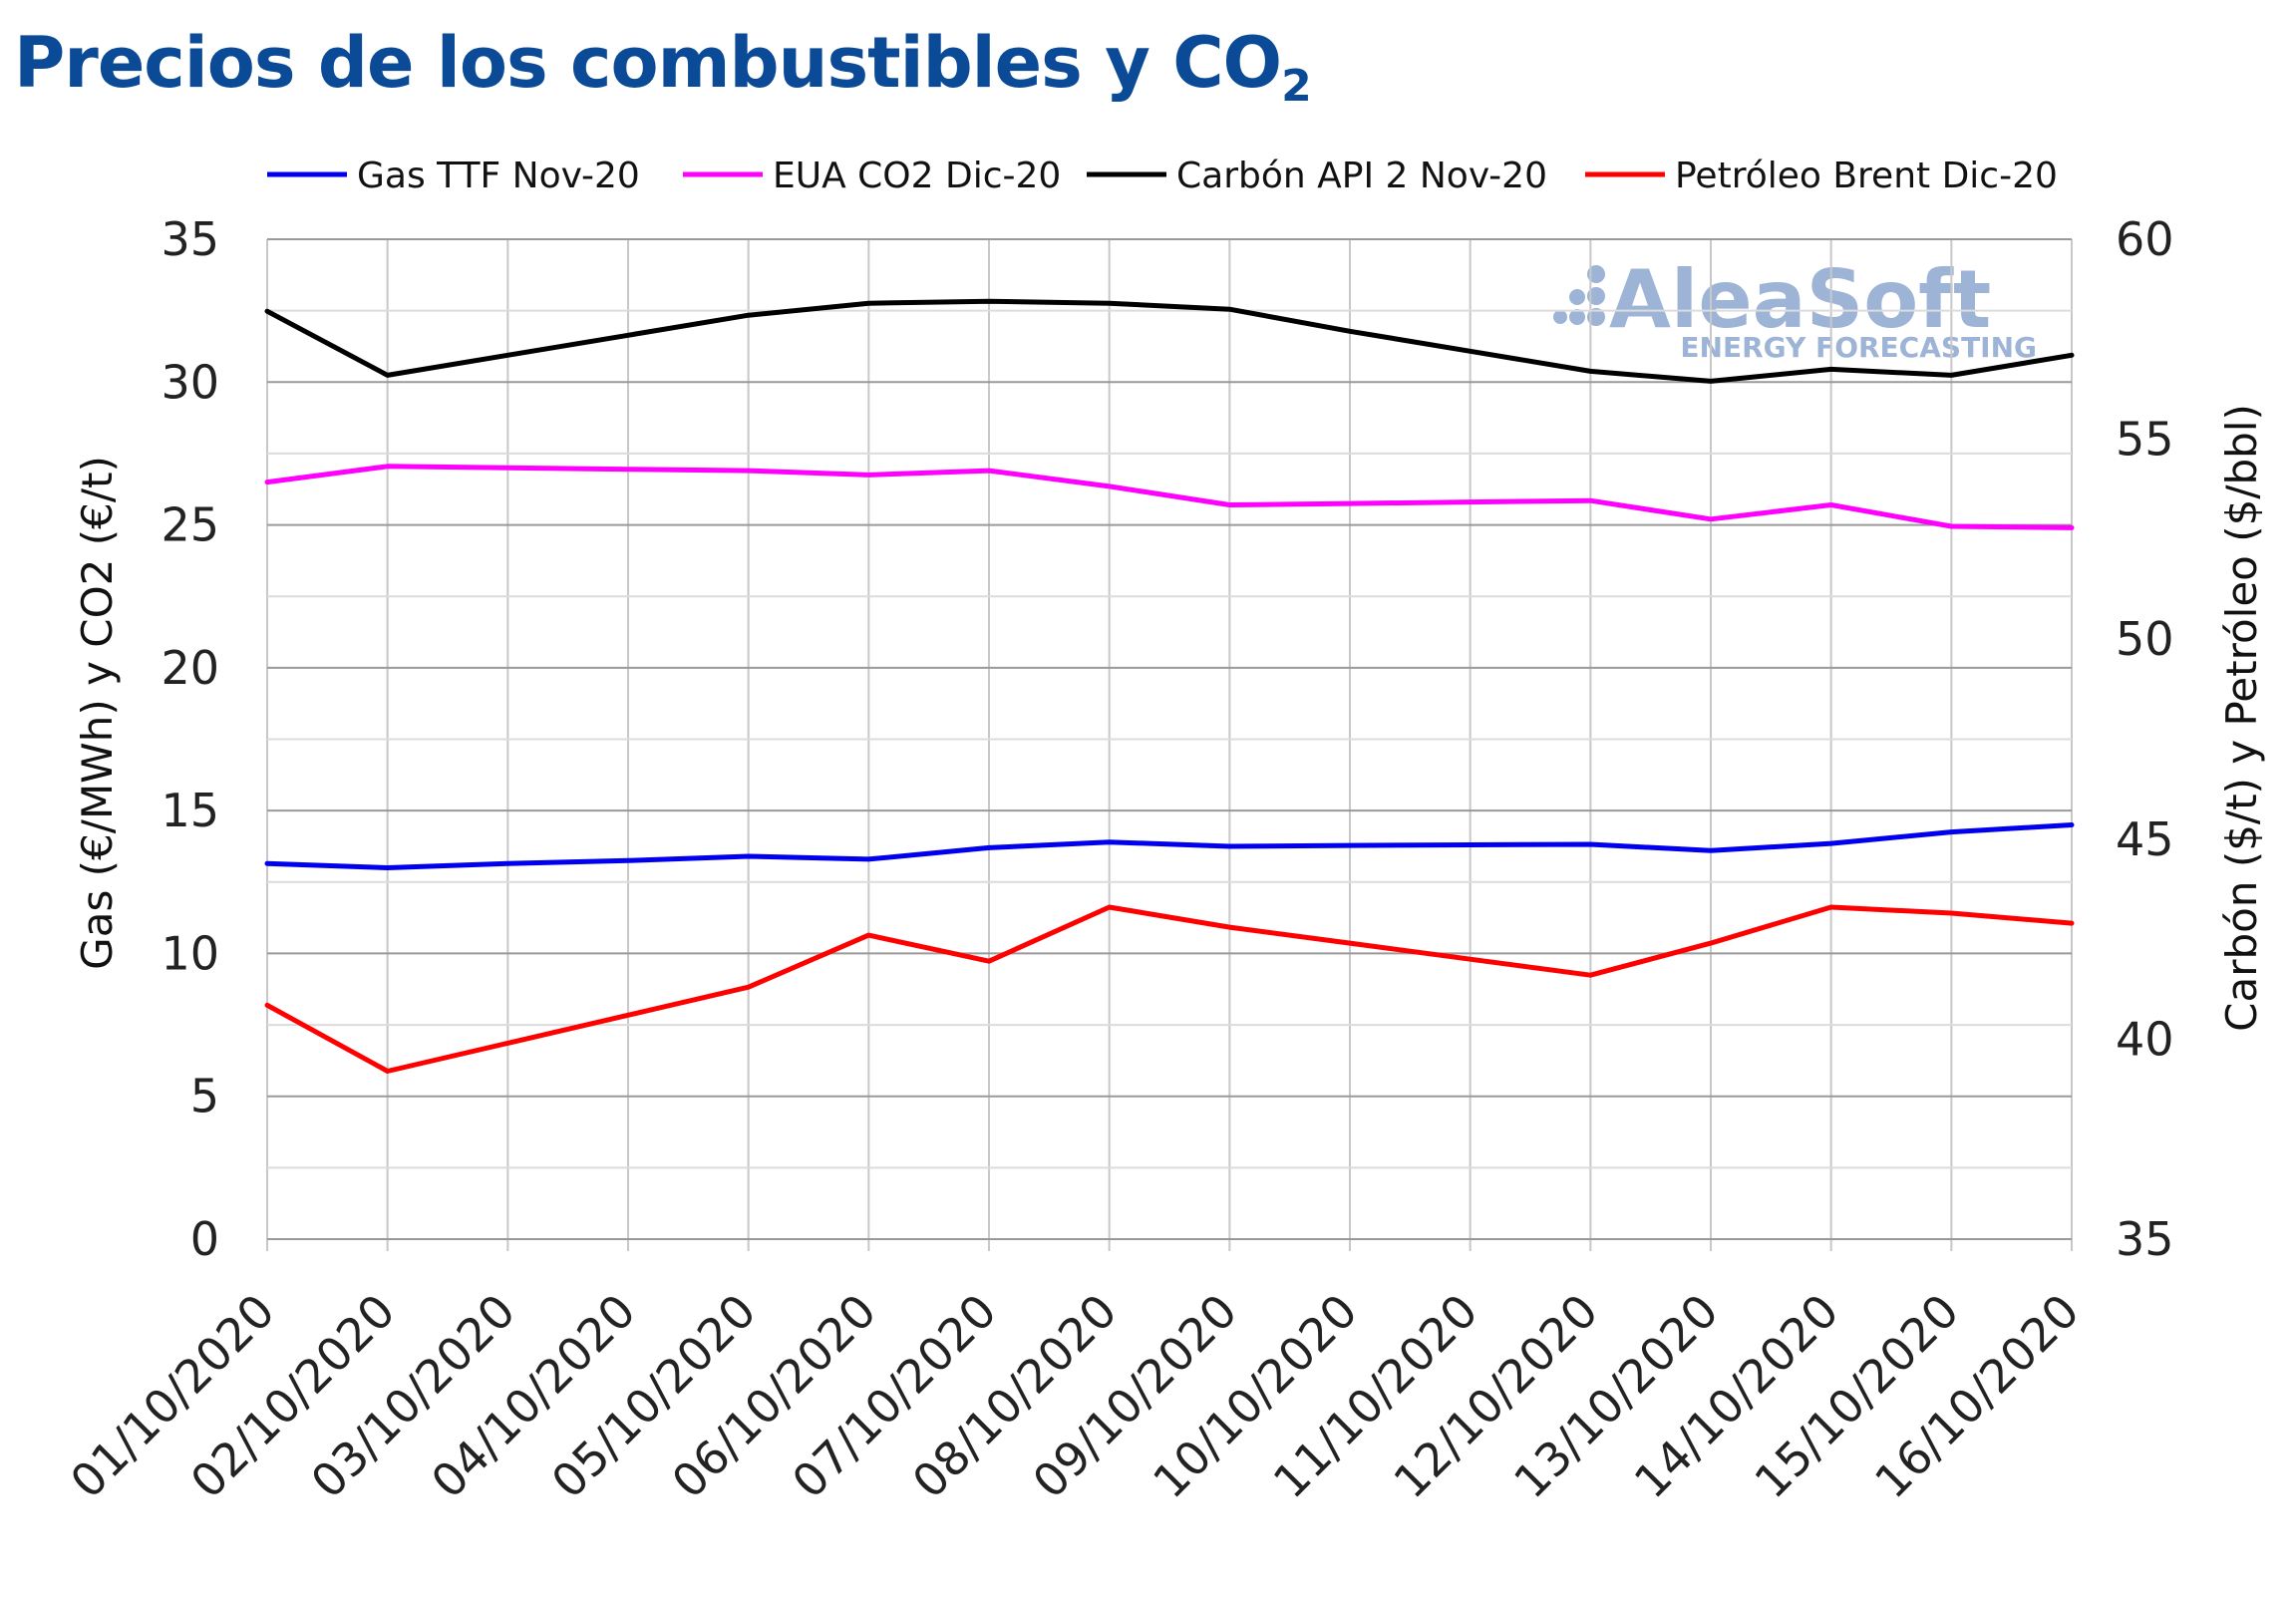  Describe the element at coordinates (2145, 239) in the screenshot. I see `y-axis-right-tick-label: 60` at that location.